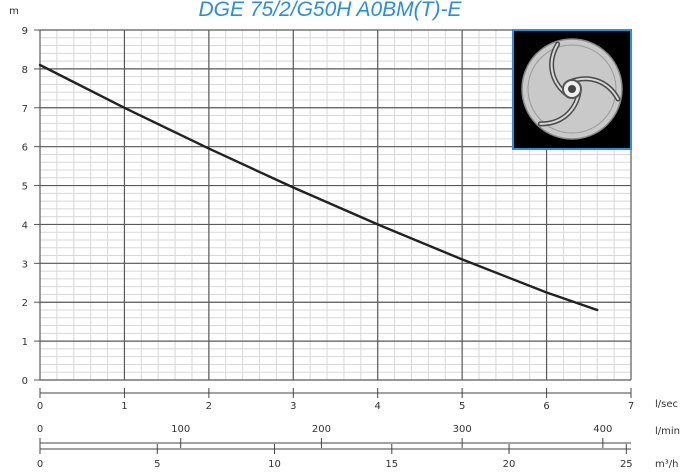 This screenshot has width=697, height=472. What do you see at coordinates (25, 148) in the screenshot?
I see `y-tick-label: 6` at bounding box center [25, 148].